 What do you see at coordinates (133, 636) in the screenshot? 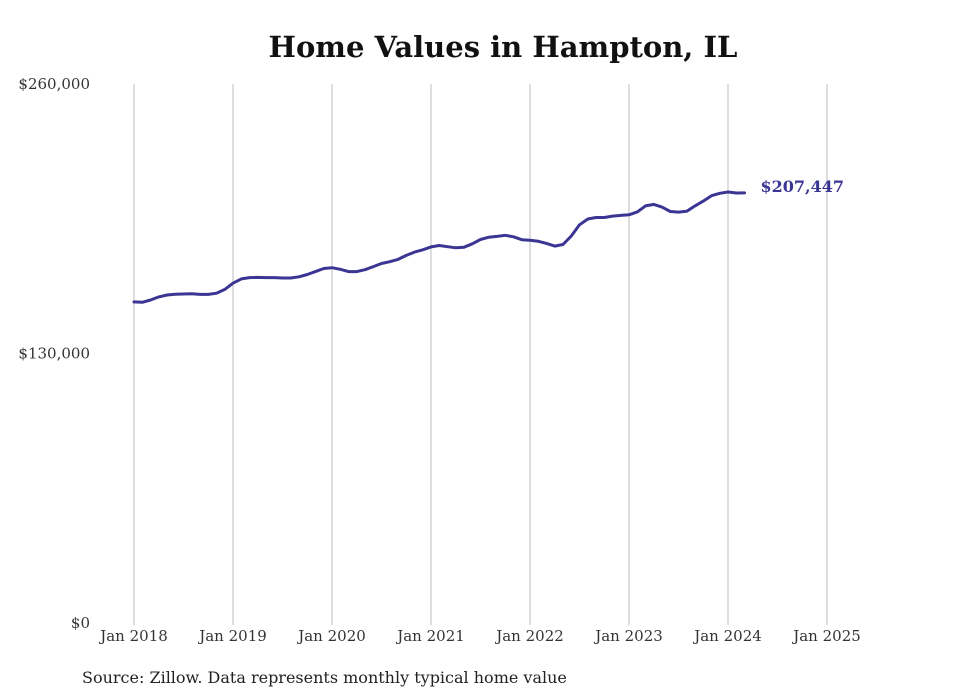
I see `x-tick-label: Jan 2018` at bounding box center [133, 636].